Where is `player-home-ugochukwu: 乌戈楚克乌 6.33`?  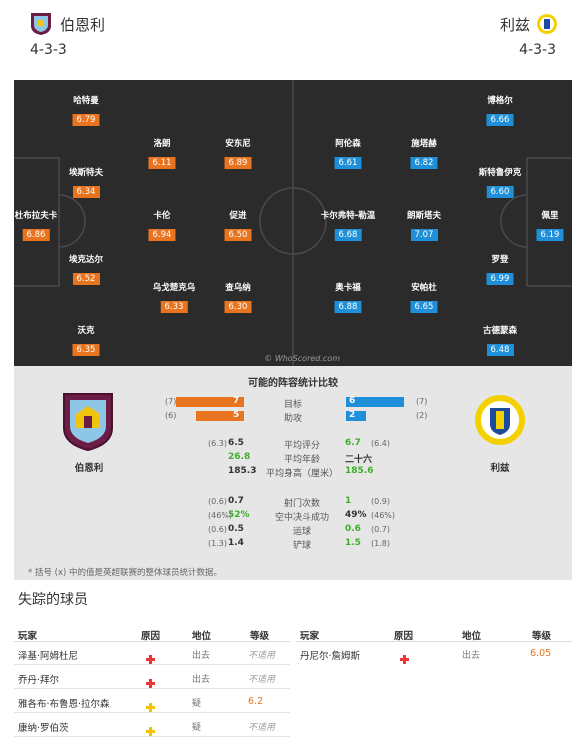
player-home-ugochukwu: 乌戈楚克乌 6.33 is located at coordinates (174, 298).